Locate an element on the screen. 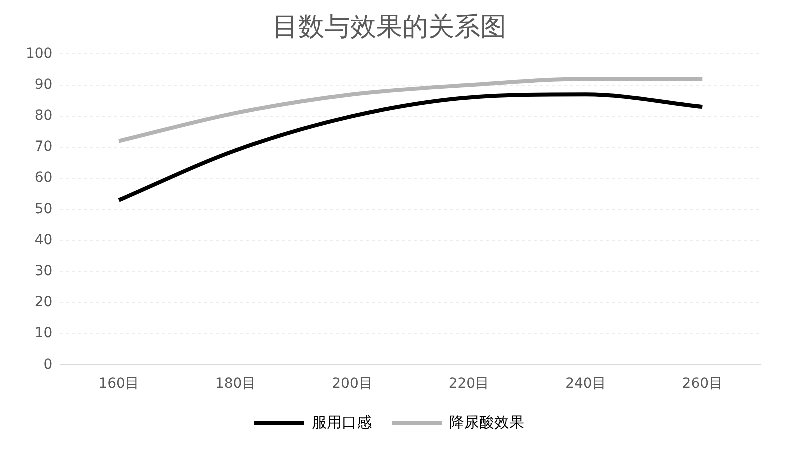 The image size is (799, 454). line-series is located at coordinates (411, 110).